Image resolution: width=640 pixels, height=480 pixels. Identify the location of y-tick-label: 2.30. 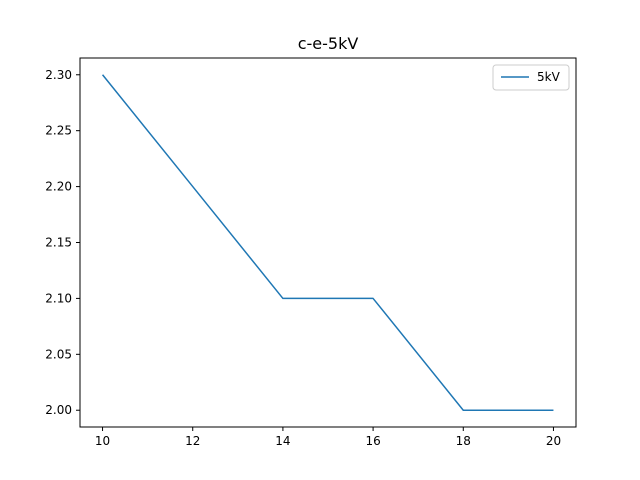
(58, 75).